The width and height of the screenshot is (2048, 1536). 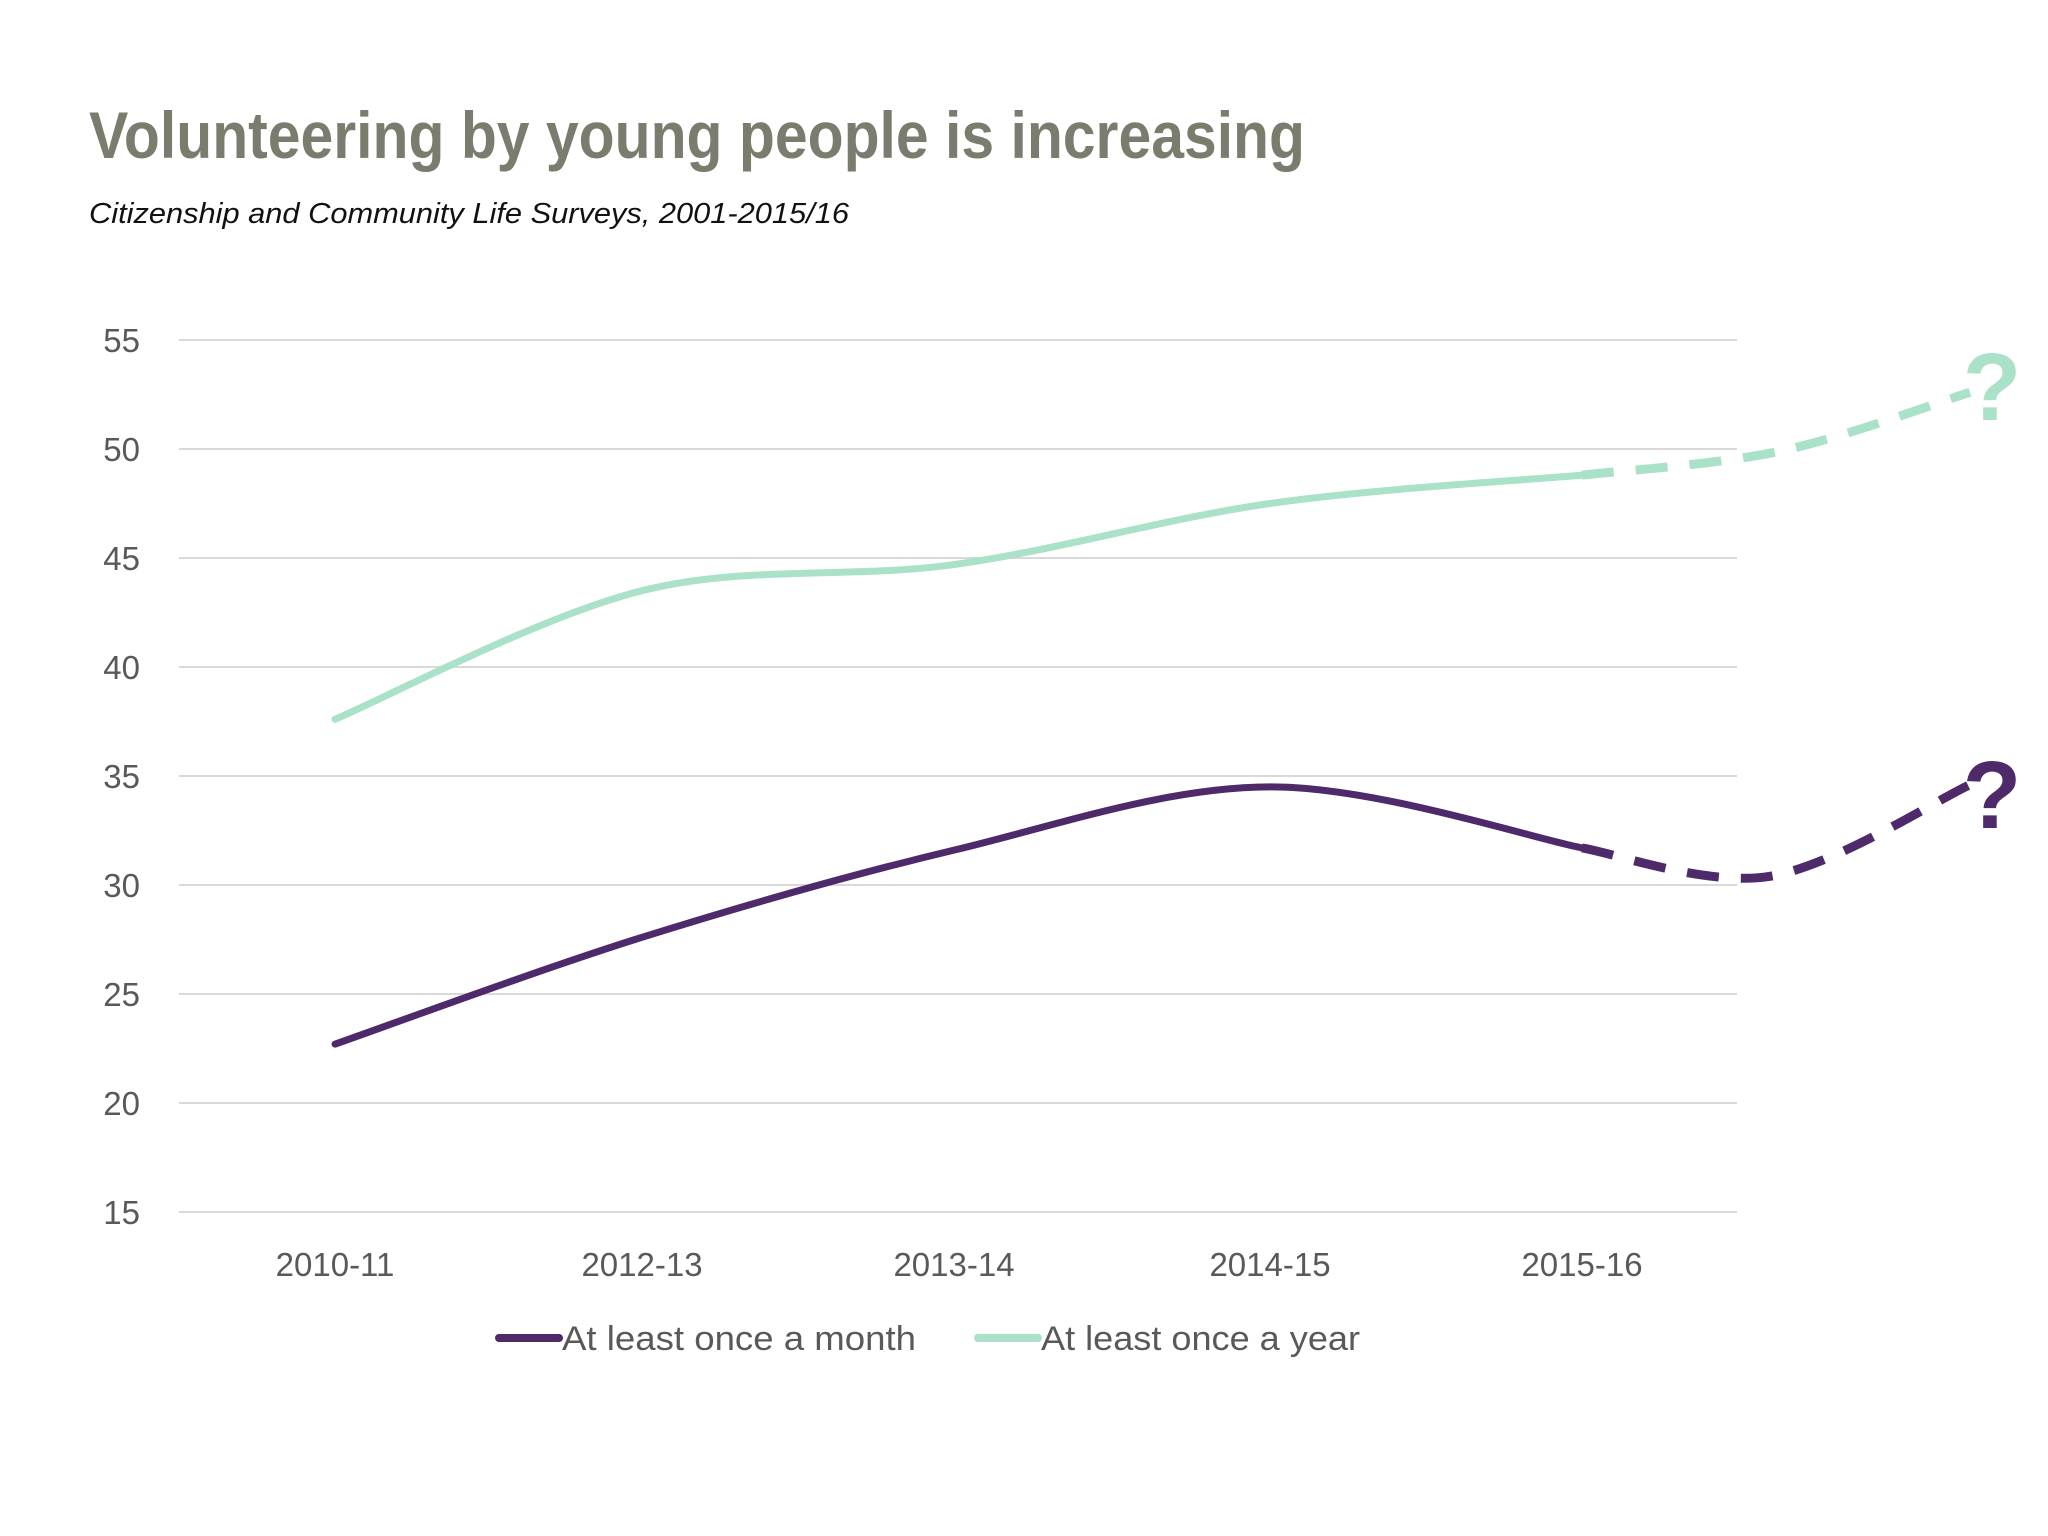 What do you see at coordinates (953, 1264) in the screenshot?
I see `x-tick-label: 2013-14` at bounding box center [953, 1264].